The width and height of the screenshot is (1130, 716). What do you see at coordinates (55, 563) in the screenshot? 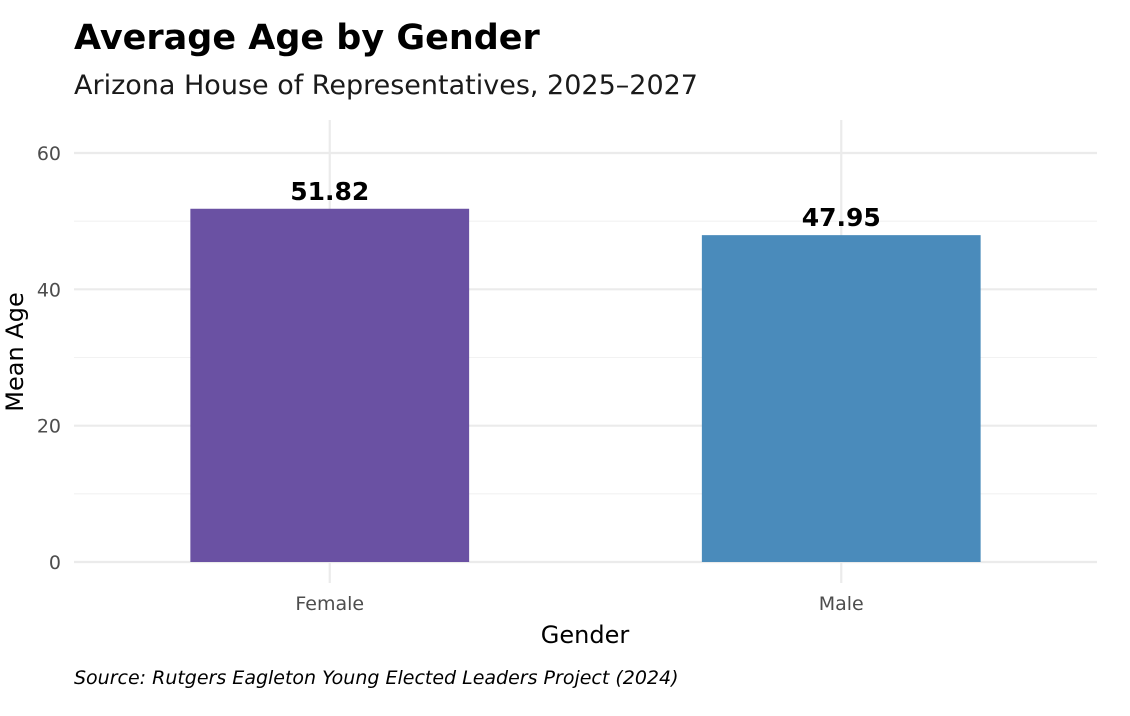
I see `y-tick-label: 0` at bounding box center [55, 563].